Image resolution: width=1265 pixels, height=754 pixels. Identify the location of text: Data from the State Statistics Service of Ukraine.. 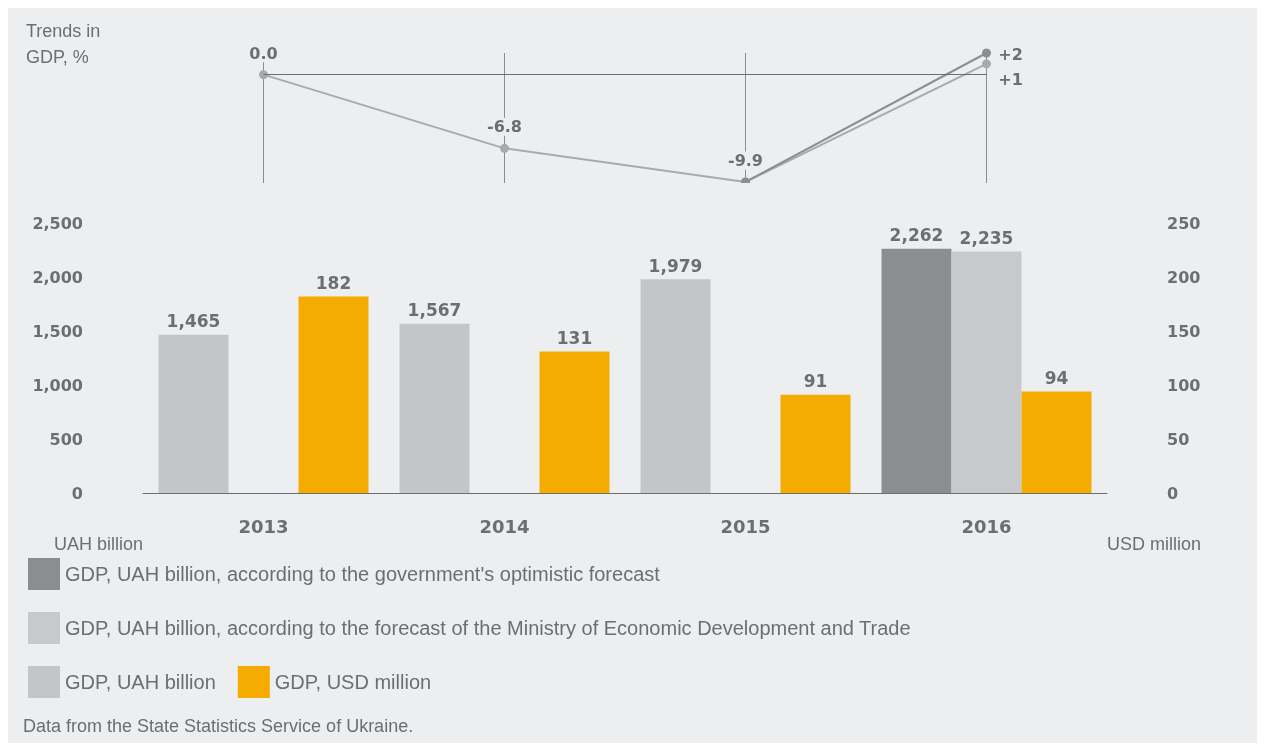
(218, 726).